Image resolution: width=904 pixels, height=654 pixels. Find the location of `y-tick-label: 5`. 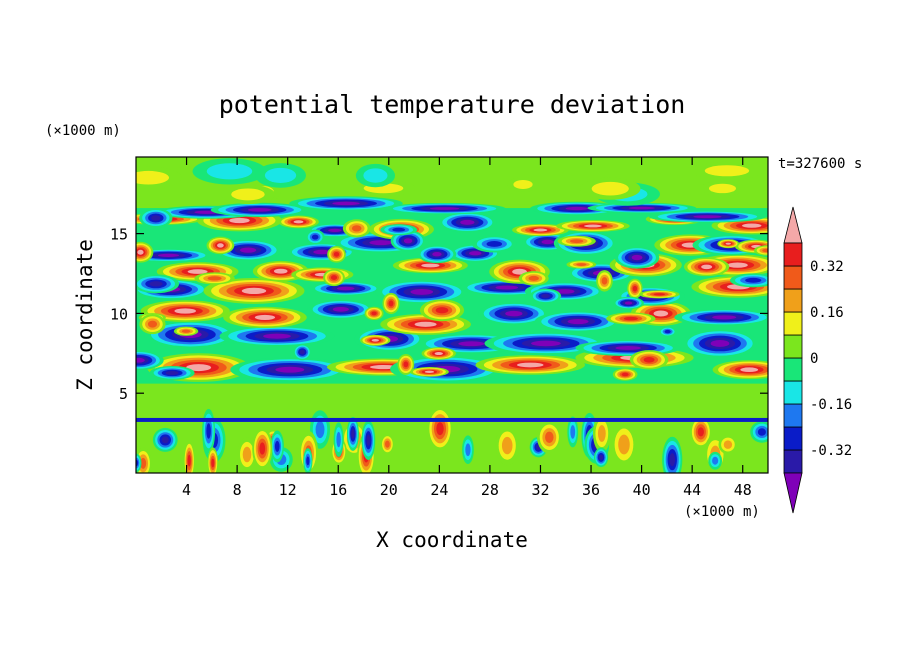

y-tick-label: 5 is located at coordinates (123, 394).